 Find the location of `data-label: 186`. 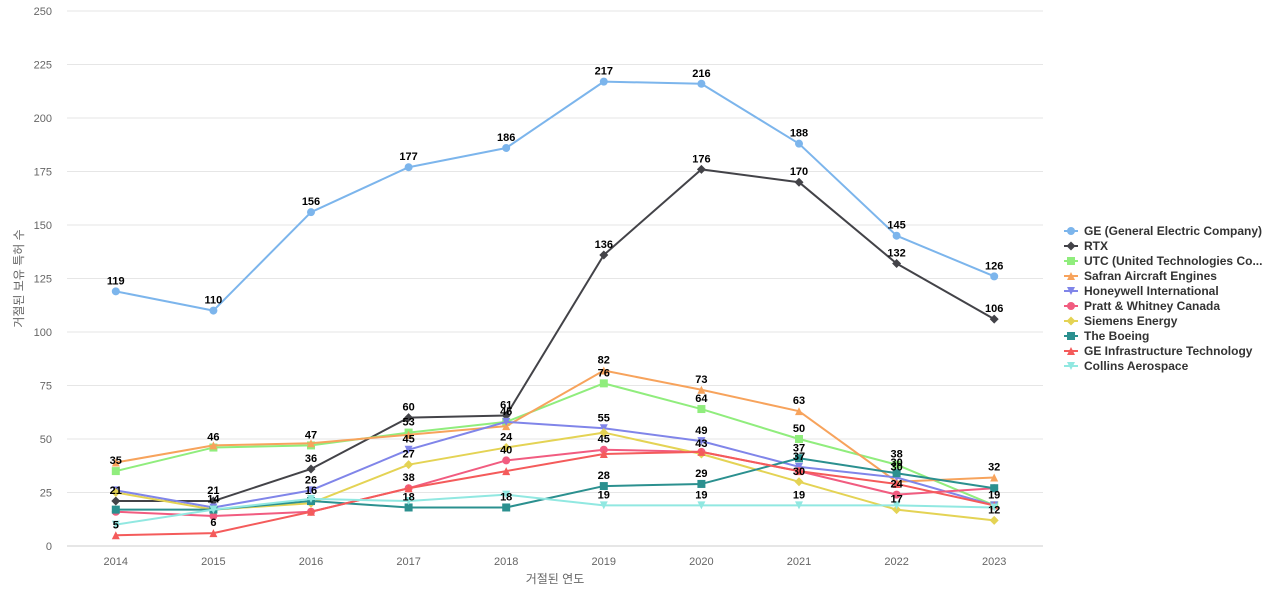

data-label: 186 is located at coordinates (506, 138).